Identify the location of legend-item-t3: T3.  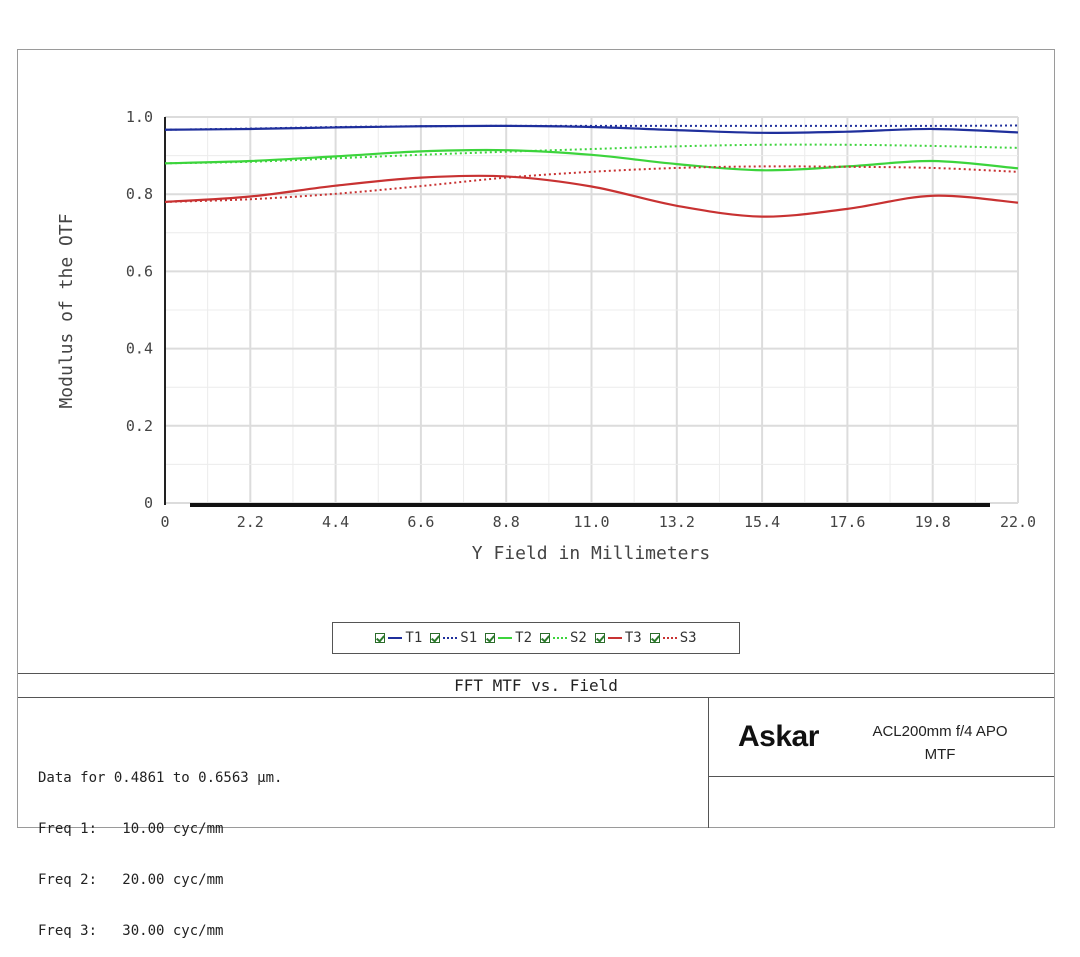
(618, 638).